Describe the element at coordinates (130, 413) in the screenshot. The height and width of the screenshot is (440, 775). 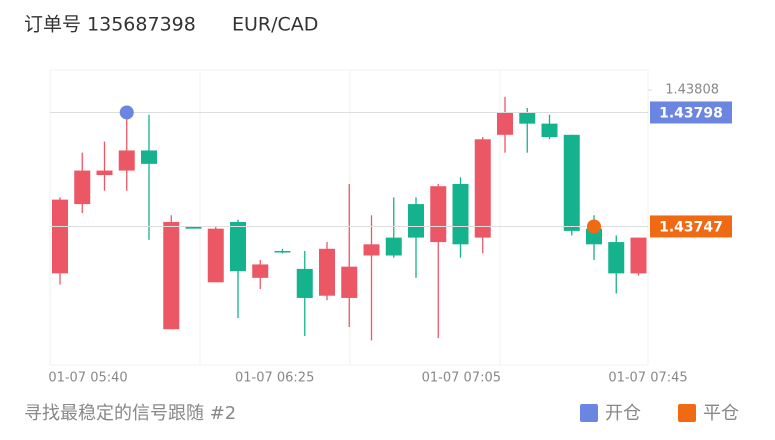
I see `footer: 寻找最稳定的信号跟随 #2` at that location.